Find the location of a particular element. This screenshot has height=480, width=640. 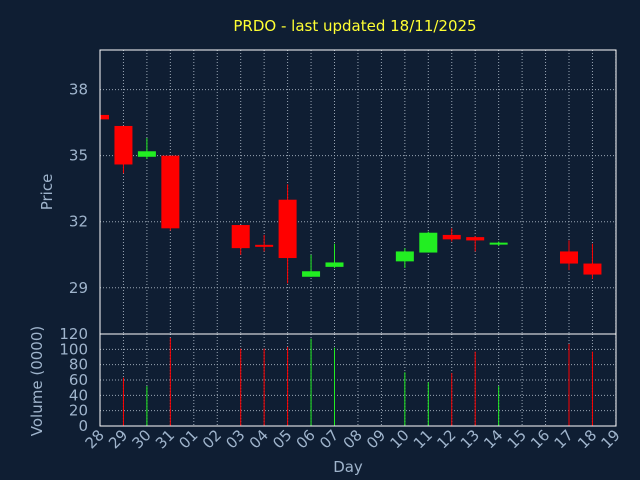

day-tick-label: 29 is located at coordinates (118, 439).